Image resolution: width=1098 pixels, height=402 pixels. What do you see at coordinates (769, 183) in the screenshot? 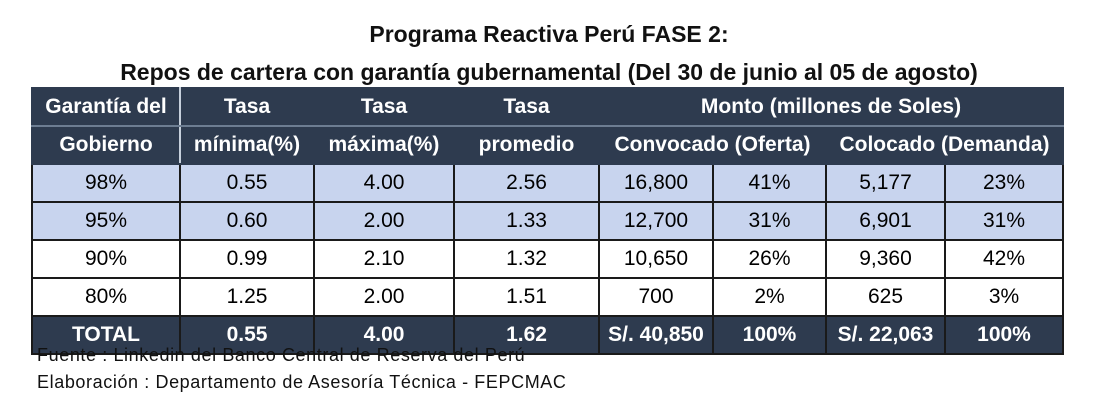
I see `cell-convocado-pct: 41%` at bounding box center [769, 183].